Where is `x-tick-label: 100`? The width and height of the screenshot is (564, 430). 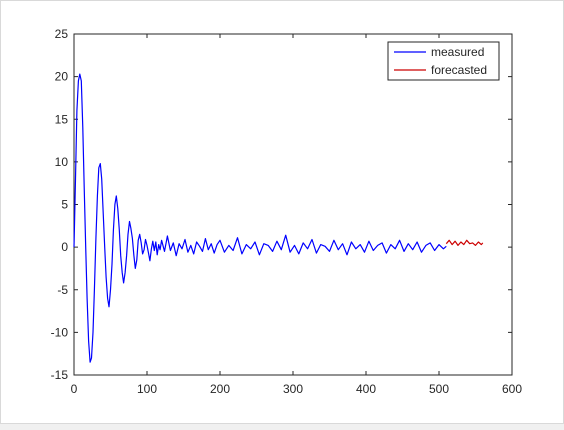 x-tick-label: 100 is located at coordinates (147, 389).